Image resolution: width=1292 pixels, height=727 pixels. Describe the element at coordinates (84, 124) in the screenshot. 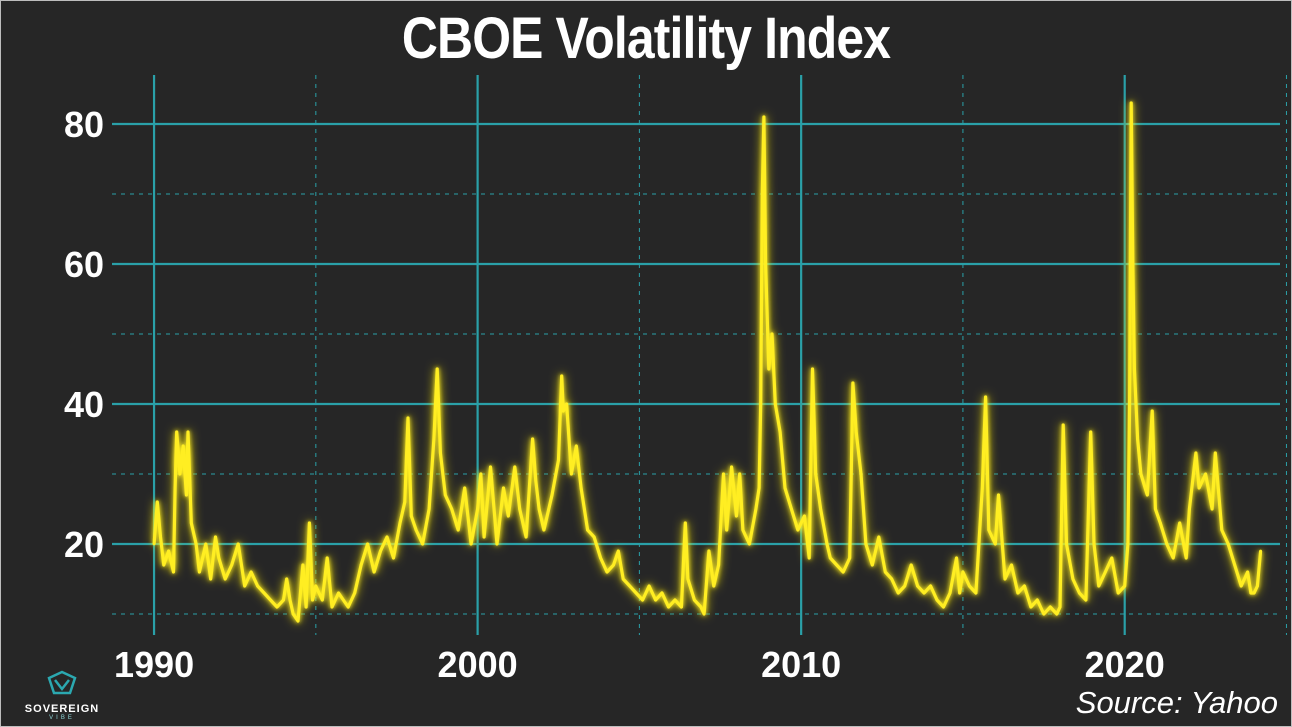

I see `y-tick-label: 80` at that location.